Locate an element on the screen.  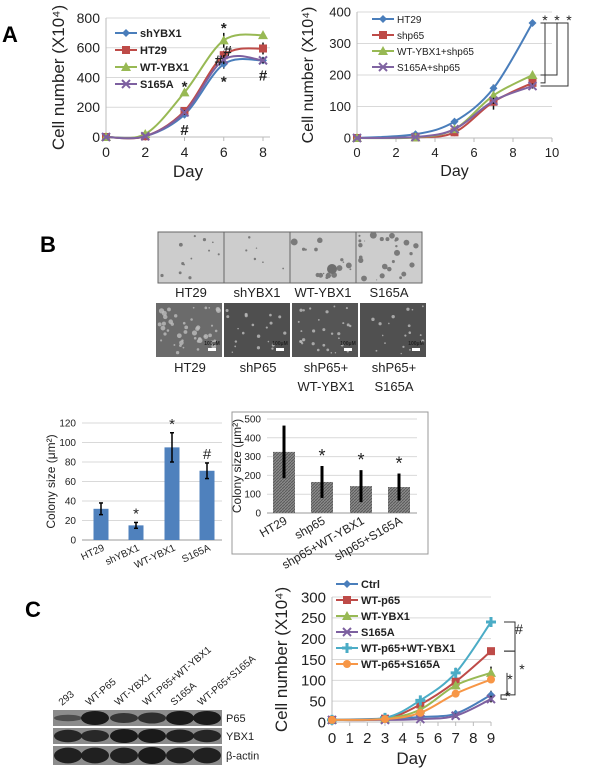
y-tick-label: 20 is located at coordinates (71, 521).